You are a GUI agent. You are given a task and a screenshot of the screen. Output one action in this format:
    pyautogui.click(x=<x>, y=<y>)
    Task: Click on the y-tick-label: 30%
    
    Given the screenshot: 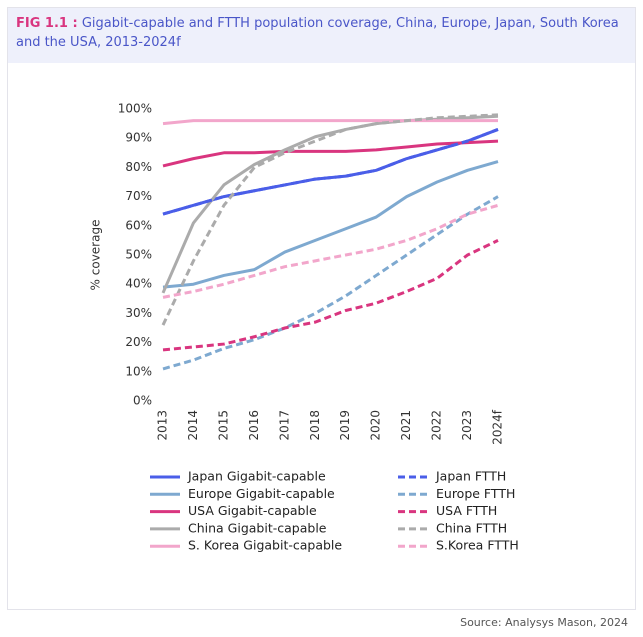 What is the action you would take?
    pyautogui.click(x=138, y=313)
    